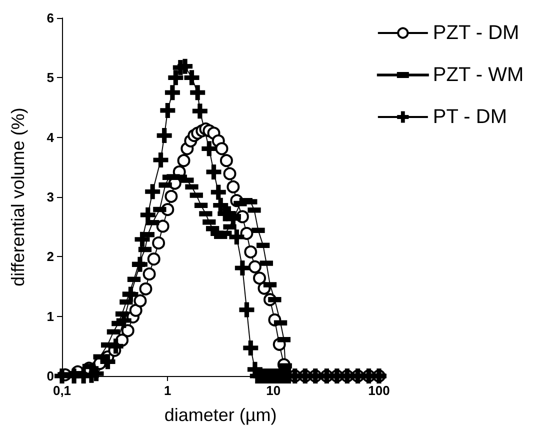  Describe the element at coordinates (50, 376) in the screenshot. I see `y-tick-label: 0` at that location.